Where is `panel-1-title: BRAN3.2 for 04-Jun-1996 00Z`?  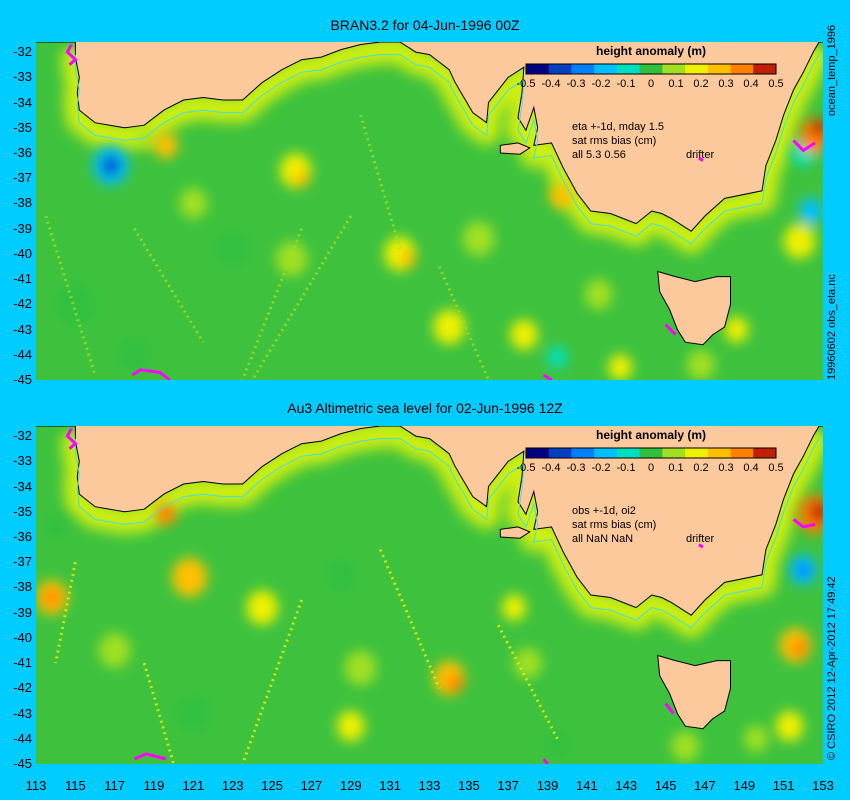
panel-1-title: BRAN3.2 for 04-Jun-1996 00Z is located at coordinates (425, 25).